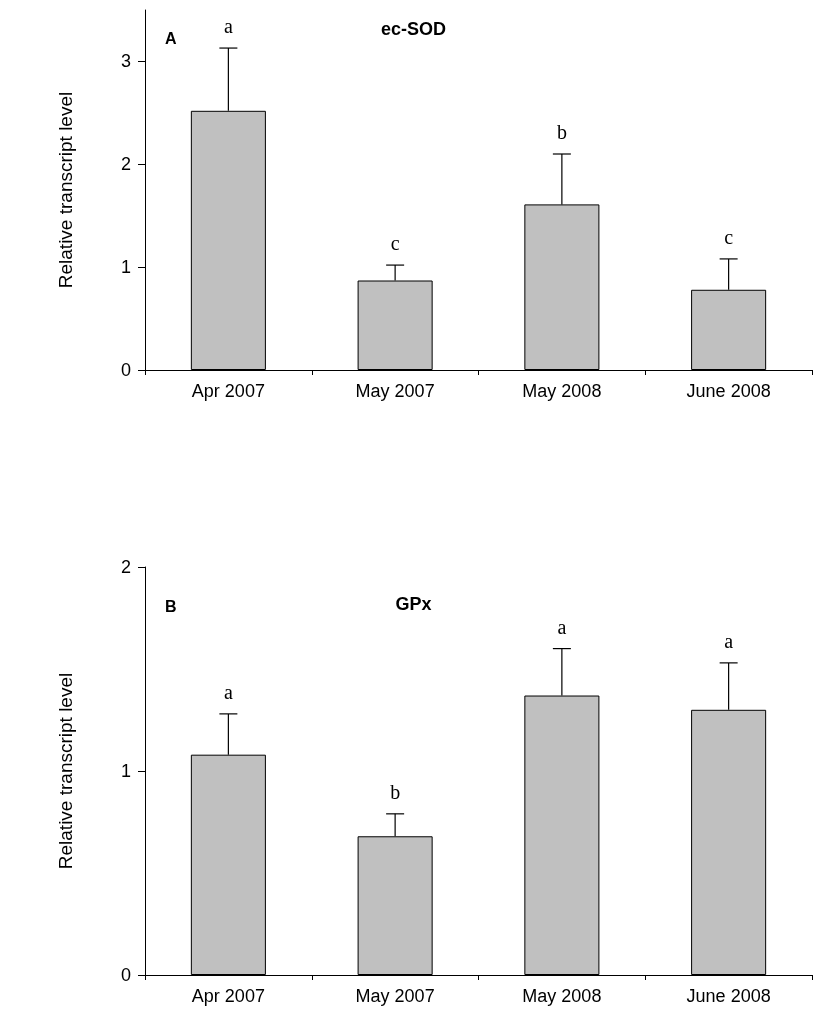  Describe the element at coordinates (171, 38) in the screenshot. I see `annotation: A` at that location.